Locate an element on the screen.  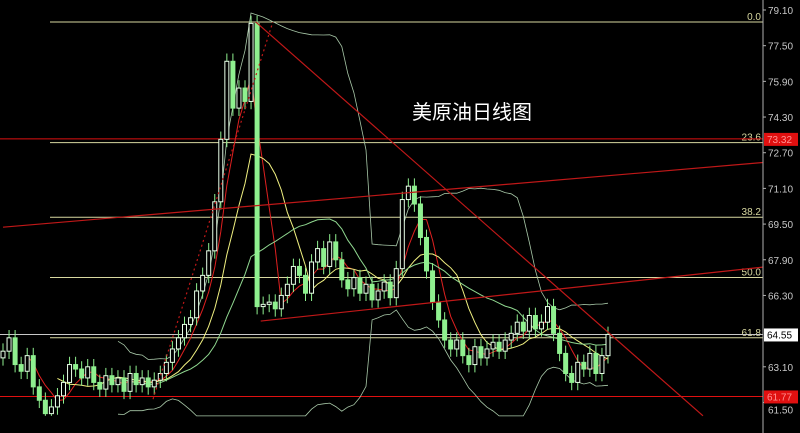
y-tick-label: 79.10 is located at coordinates (780, 11).